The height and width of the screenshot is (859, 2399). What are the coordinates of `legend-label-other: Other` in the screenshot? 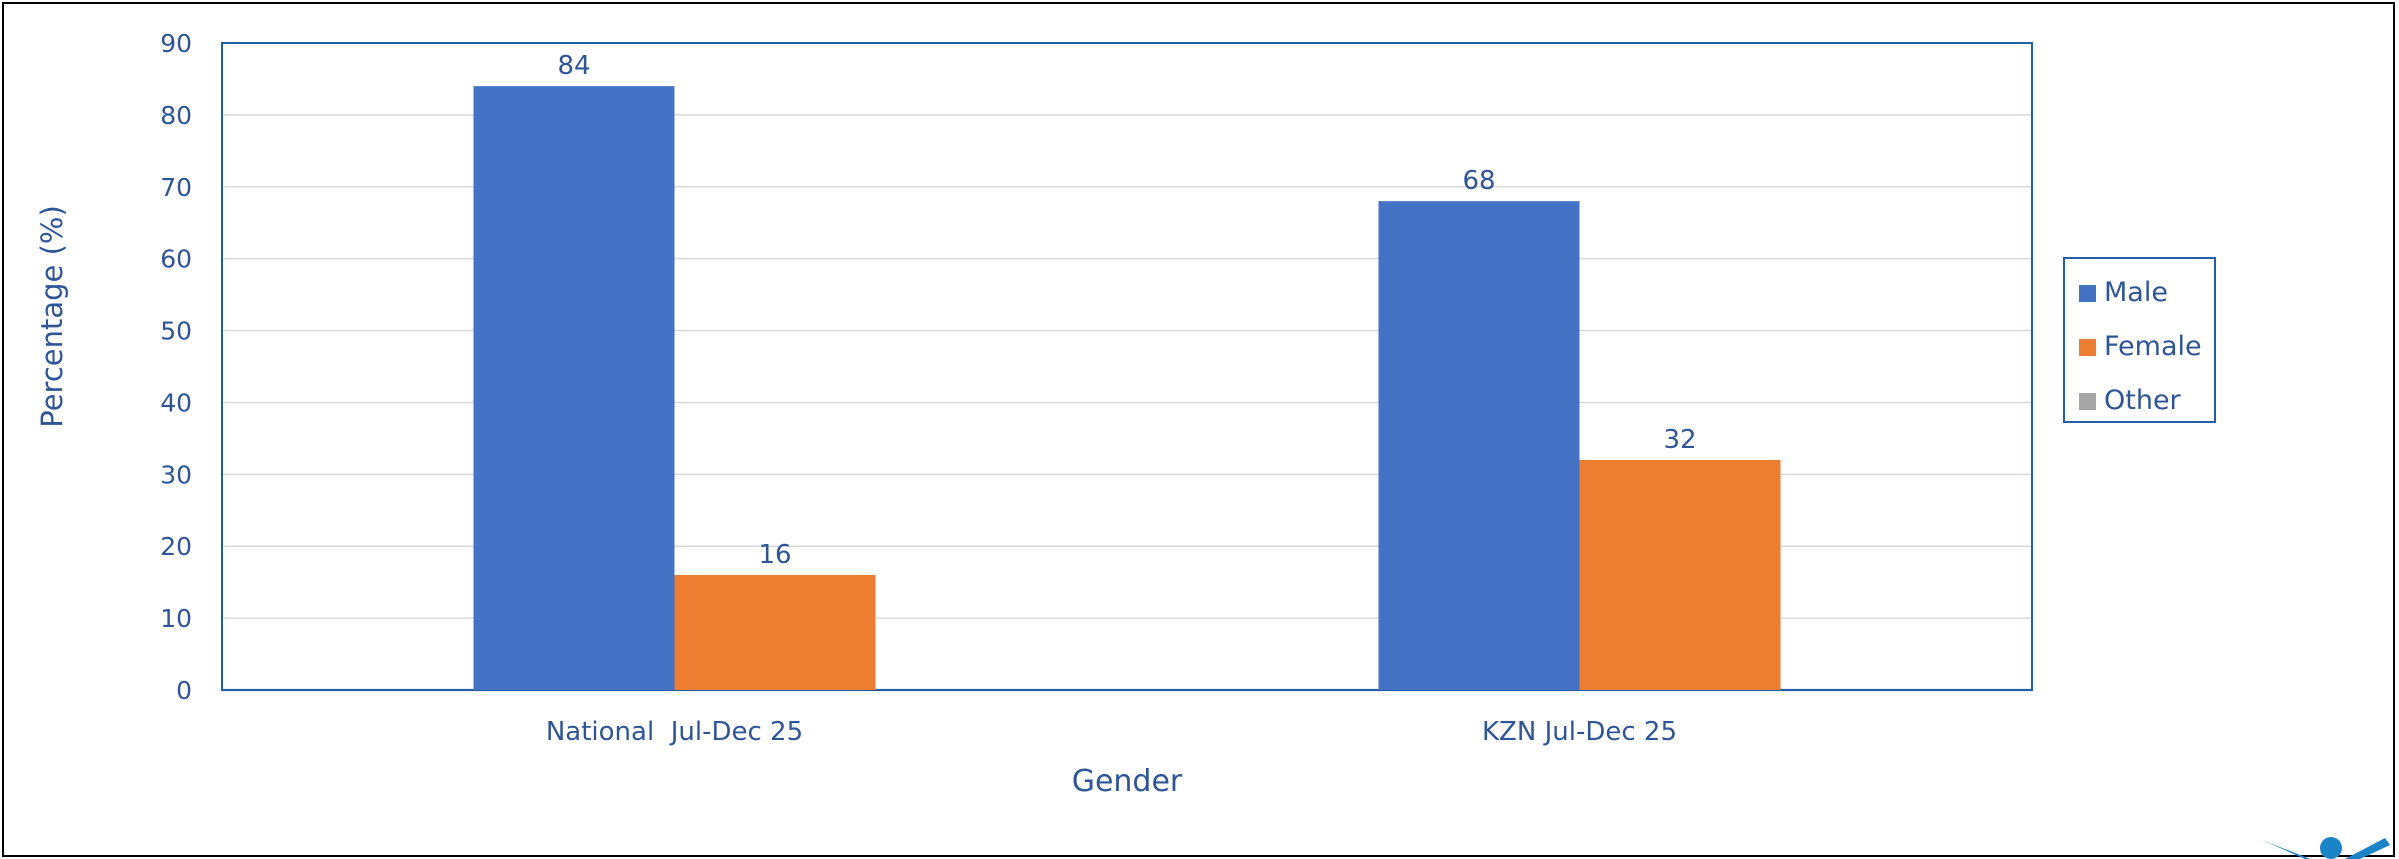 It's located at (2143, 400).